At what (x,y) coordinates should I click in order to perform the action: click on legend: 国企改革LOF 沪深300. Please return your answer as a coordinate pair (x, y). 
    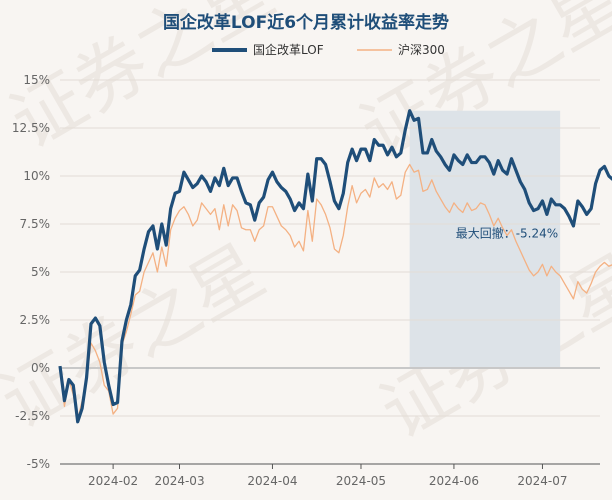
    Looking at the image, I should click on (328, 49).